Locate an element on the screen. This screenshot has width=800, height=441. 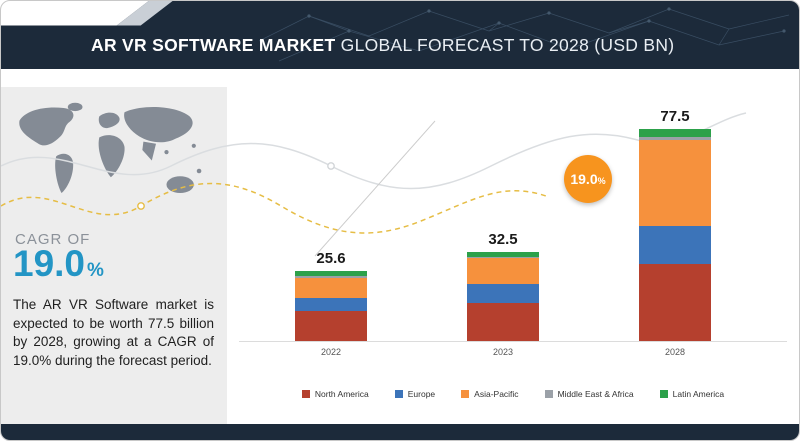
legend-label: North America is located at coordinates (341, 394).